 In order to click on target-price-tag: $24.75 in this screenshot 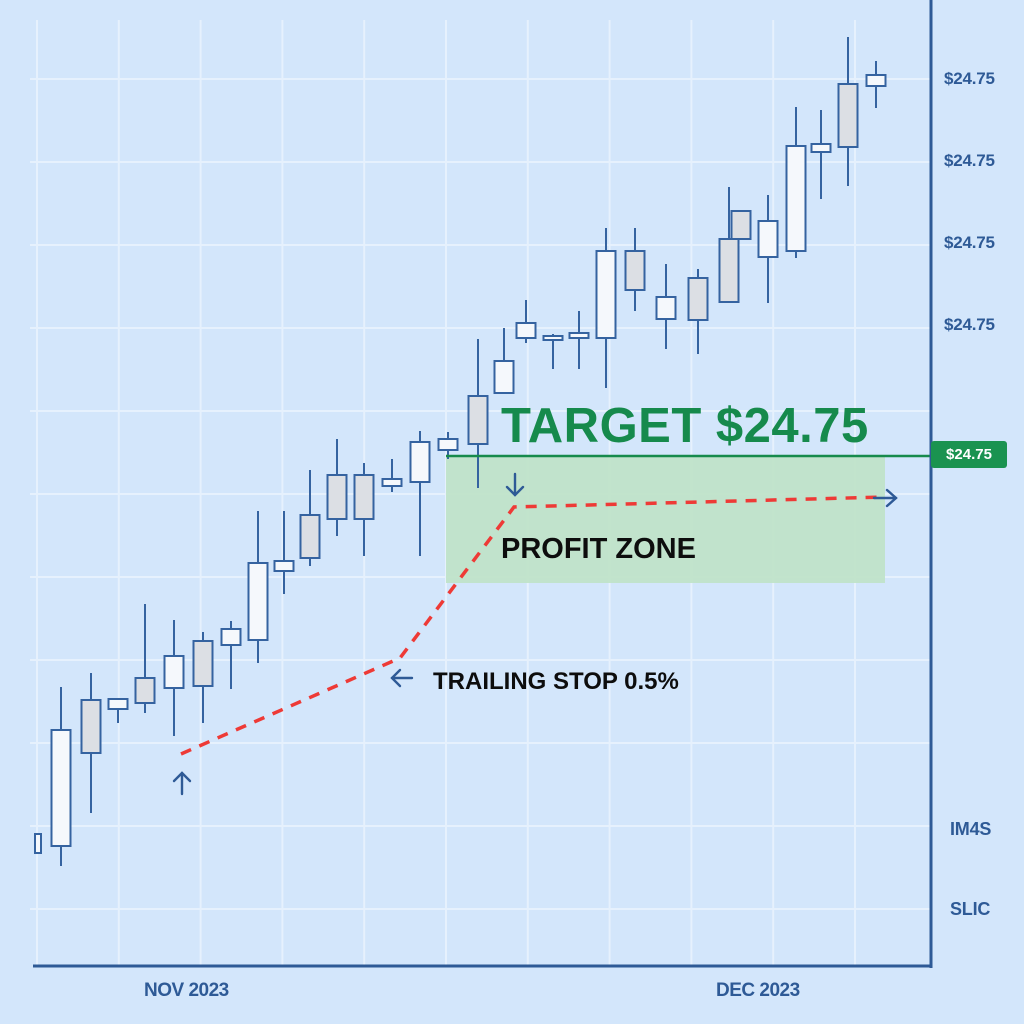, I will do `click(969, 454)`.